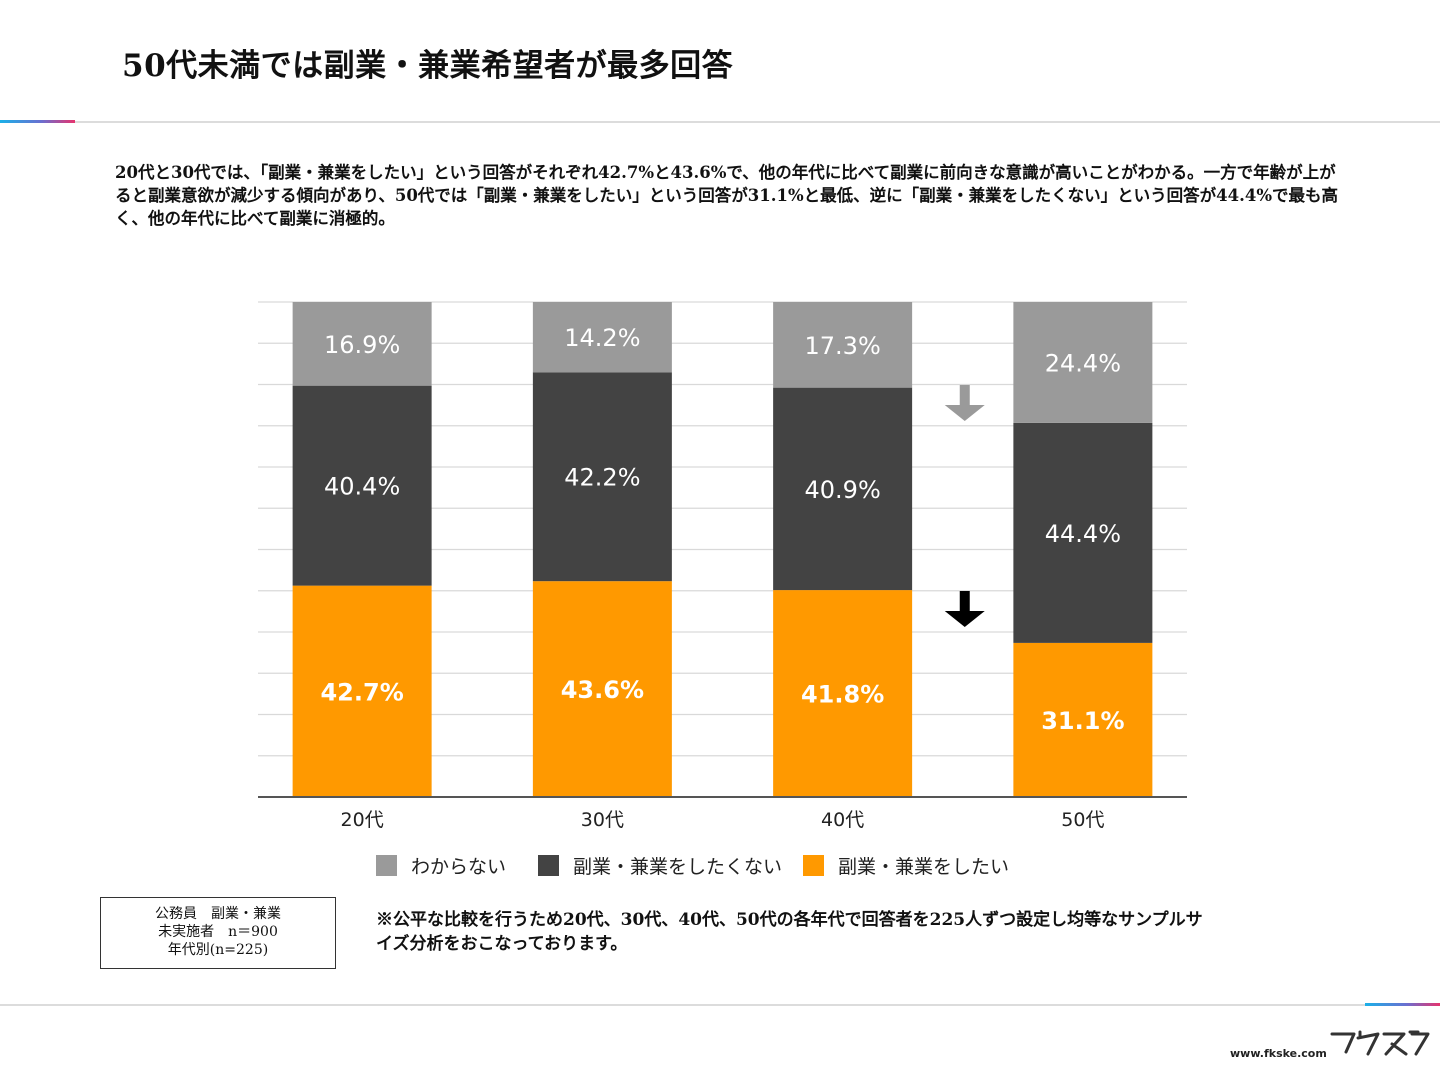 The width and height of the screenshot is (1440, 1080). Describe the element at coordinates (677, 867) in the screenshot. I see `legend-label: 副業・兼業をしたくない` at that location.